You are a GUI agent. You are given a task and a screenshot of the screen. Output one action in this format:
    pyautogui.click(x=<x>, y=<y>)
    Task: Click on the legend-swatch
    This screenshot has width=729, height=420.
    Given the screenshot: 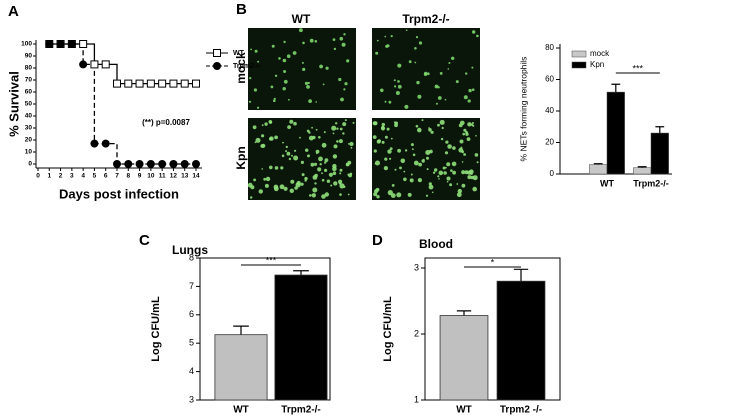 What is the action you would take?
    pyautogui.click(x=579, y=65)
    